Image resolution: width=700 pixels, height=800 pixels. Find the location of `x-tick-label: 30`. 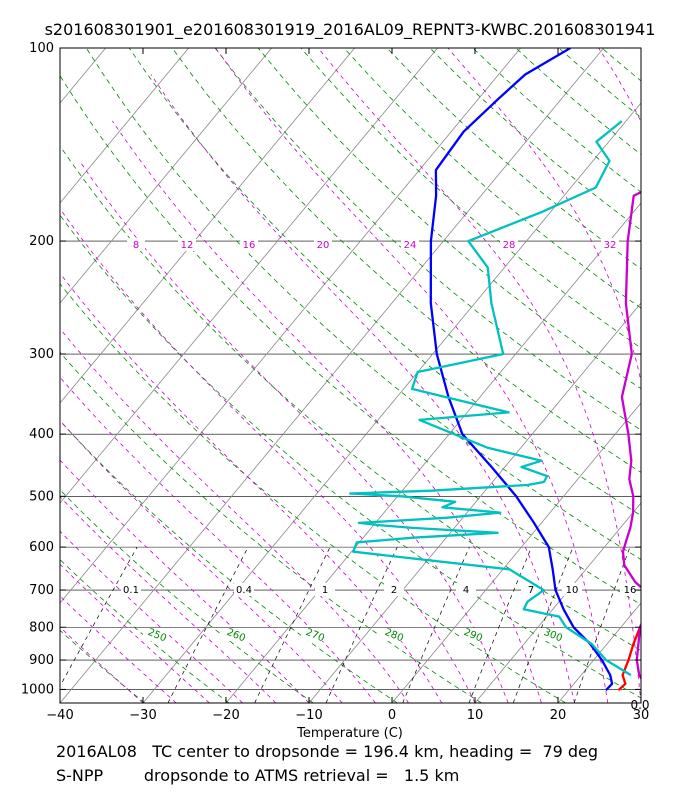

x-tick-label: 30 is located at coordinates (641, 715).